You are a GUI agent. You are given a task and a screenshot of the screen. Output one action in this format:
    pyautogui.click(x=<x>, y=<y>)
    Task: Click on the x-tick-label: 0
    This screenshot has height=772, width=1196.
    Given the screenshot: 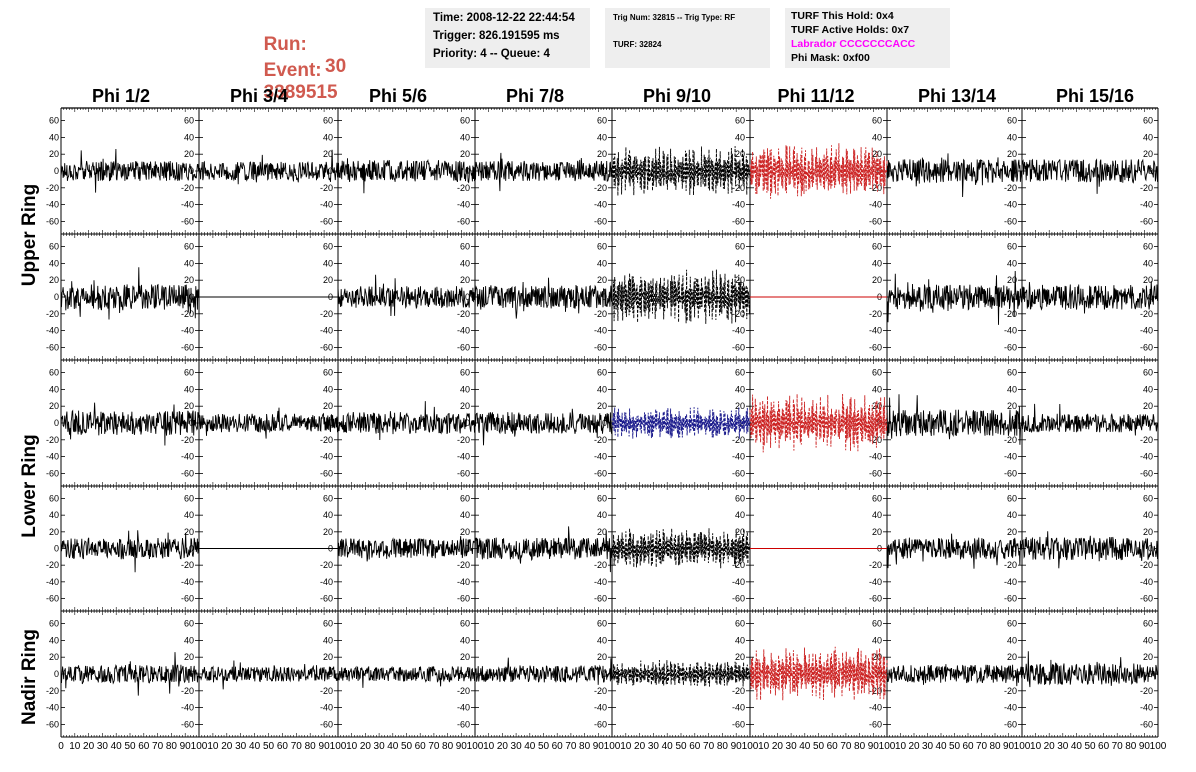 What is the action you would take?
    pyautogui.click(x=61, y=746)
    